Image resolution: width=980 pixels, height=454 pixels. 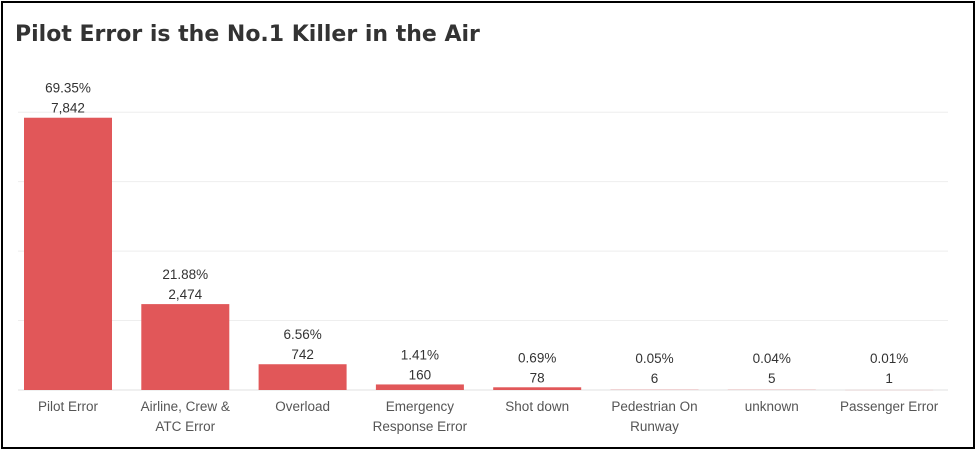 I want to click on category-label: ATC Error, so click(x=185, y=426).